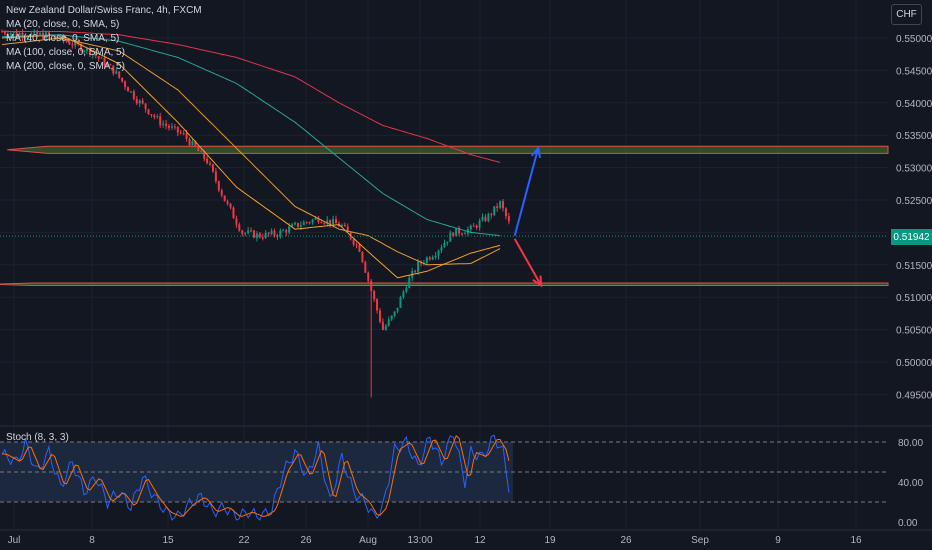  What do you see at coordinates (914, 331) in the screenshot?
I see `y-tick-label: 0.50500` at bounding box center [914, 331].